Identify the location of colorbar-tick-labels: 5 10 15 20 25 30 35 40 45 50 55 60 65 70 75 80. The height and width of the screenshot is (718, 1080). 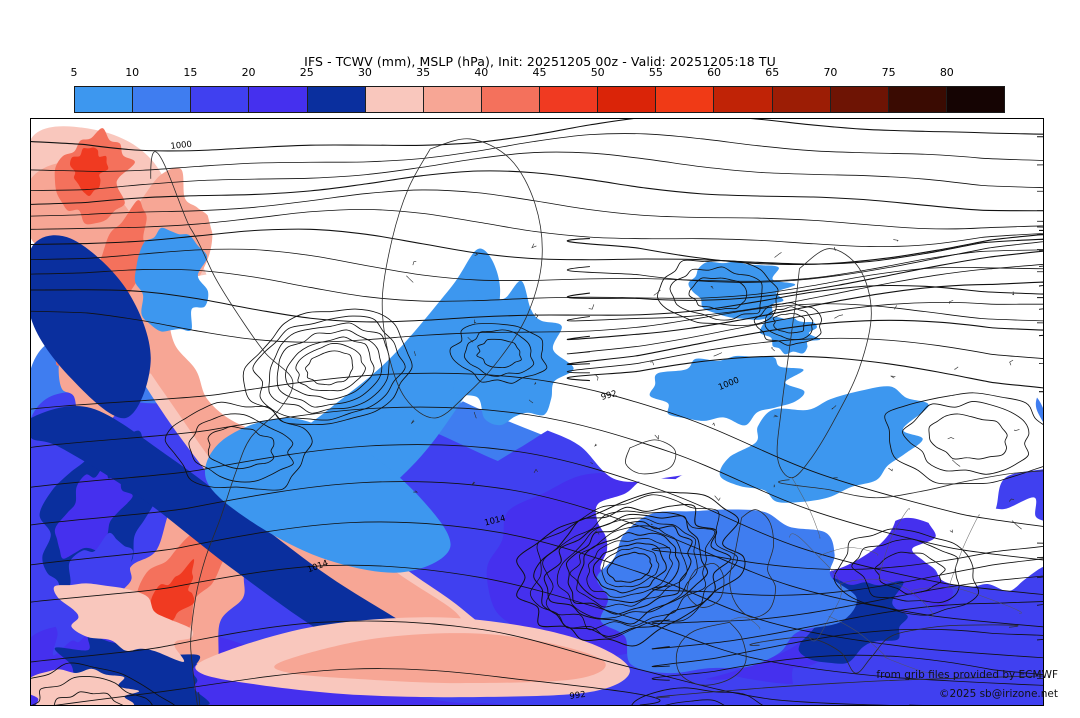
(537, 74).